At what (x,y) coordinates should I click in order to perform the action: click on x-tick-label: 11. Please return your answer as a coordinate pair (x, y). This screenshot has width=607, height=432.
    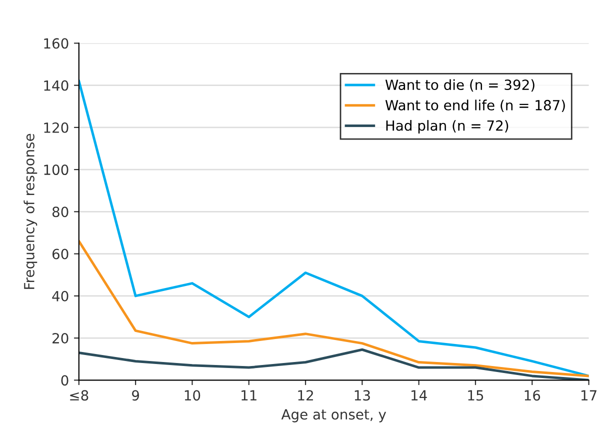
    Looking at the image, I should click on (249, 395).